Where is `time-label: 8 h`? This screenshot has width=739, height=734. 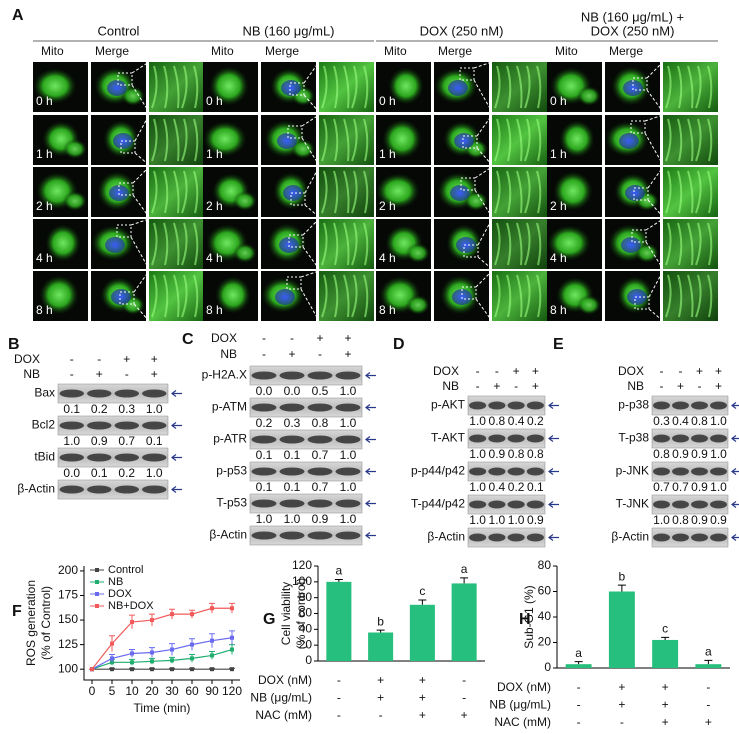
time-label: 8 h is located at coordinates (44, 310).